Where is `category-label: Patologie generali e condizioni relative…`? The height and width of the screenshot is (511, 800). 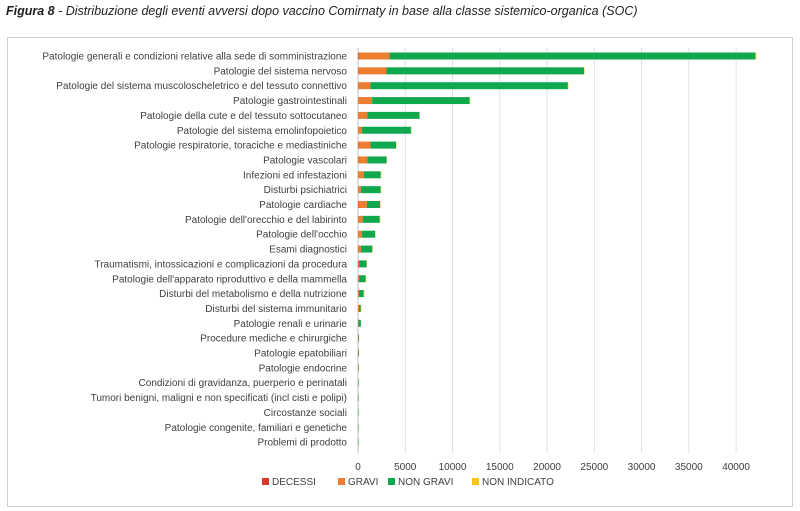
category-label: Patologie generali e condizioni relative… is located at coordinates (194, 57).